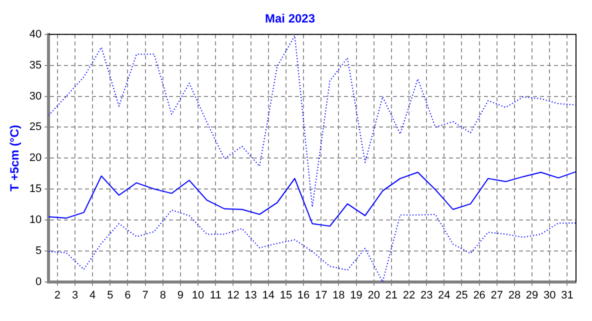  Describe the element at coordinates (35, 189) in the screenshot. I see `y-tick-label: 15` at that location.